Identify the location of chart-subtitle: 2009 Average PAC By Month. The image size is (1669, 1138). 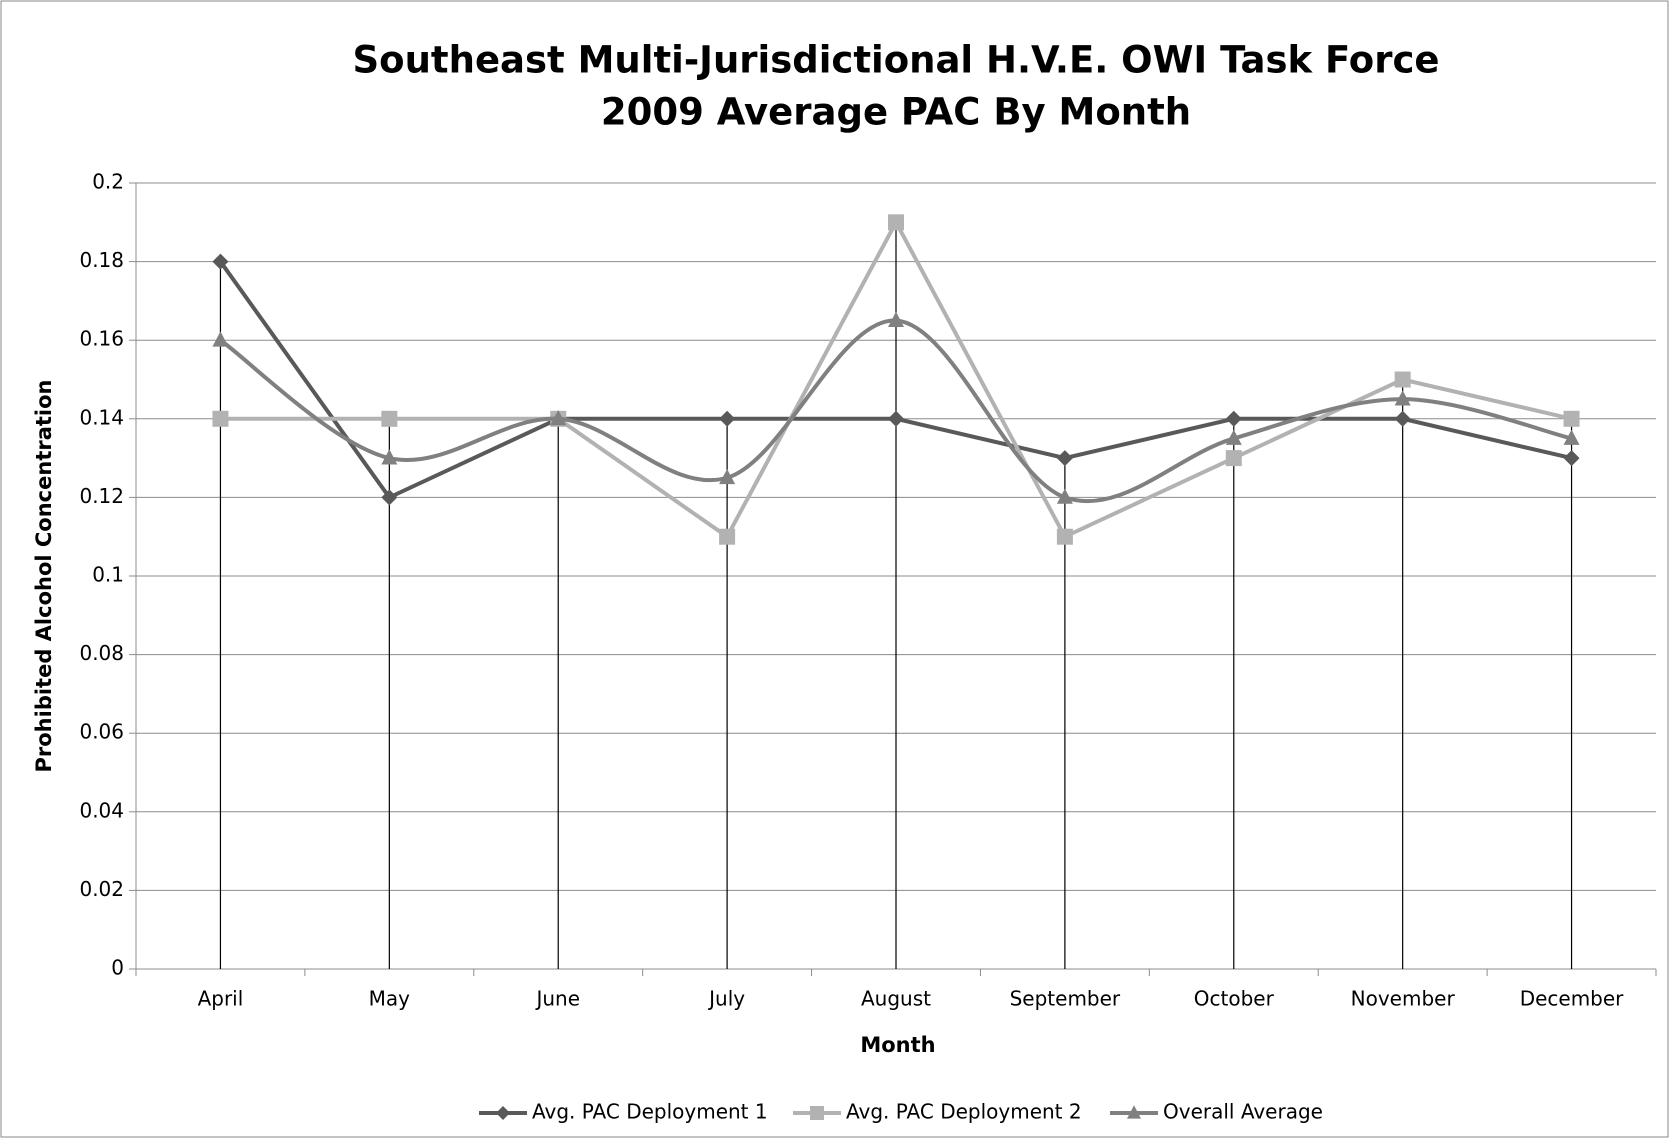
(896, 112).